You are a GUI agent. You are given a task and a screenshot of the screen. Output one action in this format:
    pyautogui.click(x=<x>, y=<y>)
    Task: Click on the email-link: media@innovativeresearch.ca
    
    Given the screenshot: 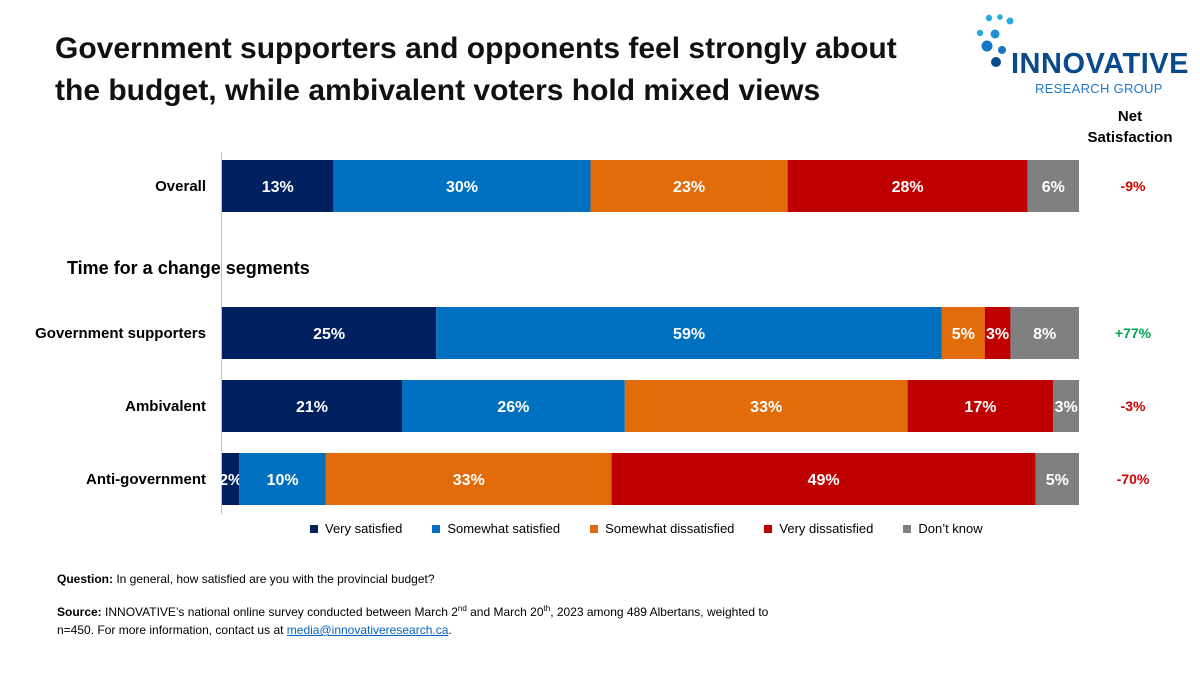 What is the action you would take?
    pyautogui.click(x=367, y=630)
    